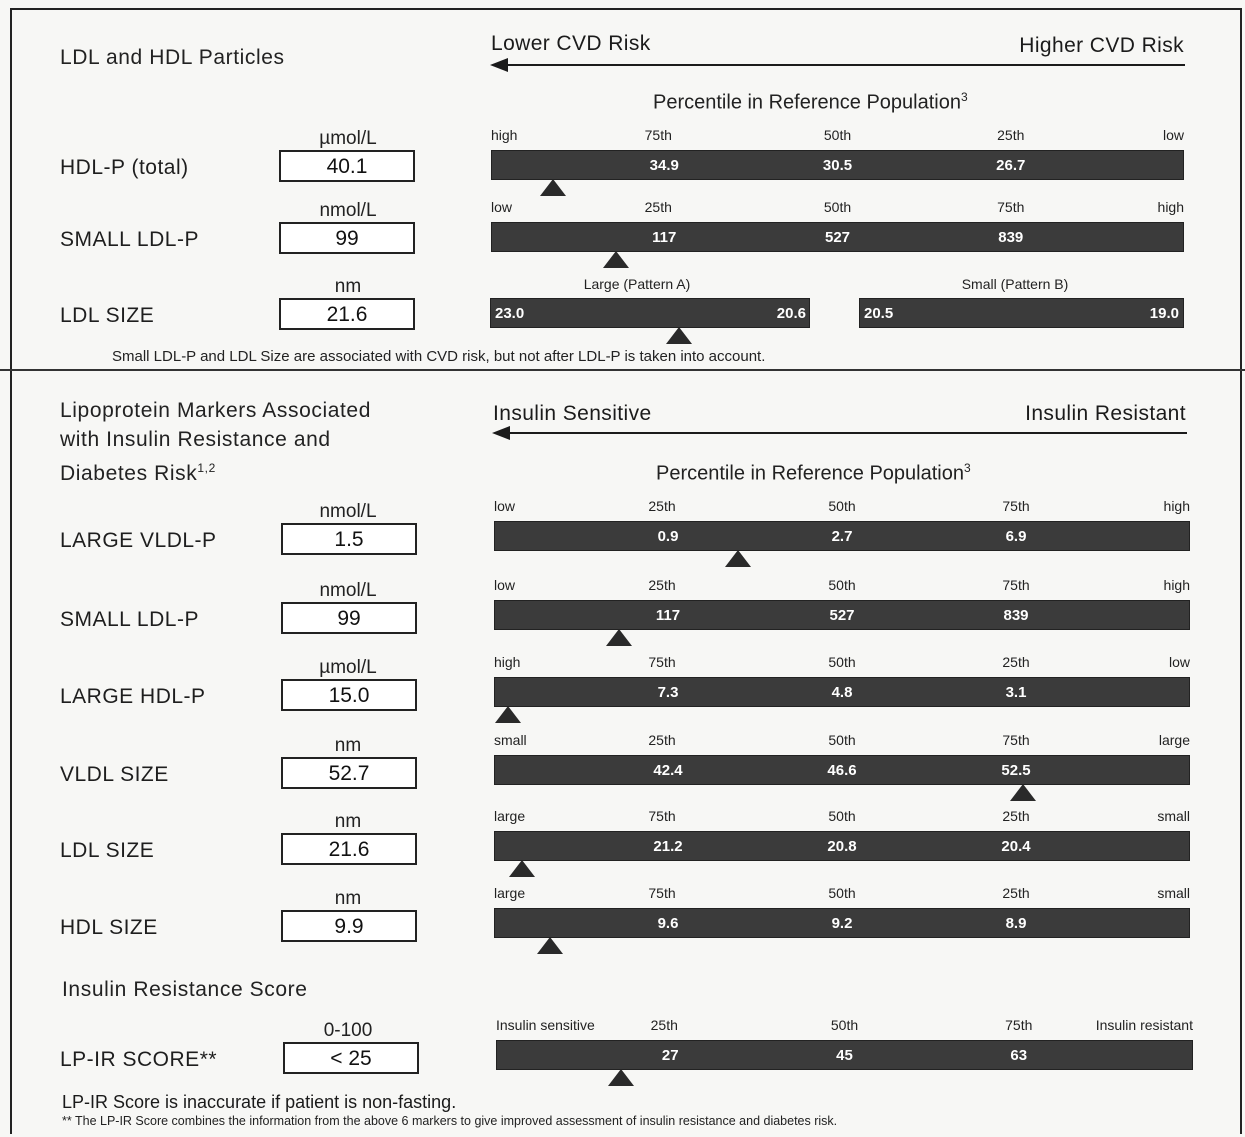  I want to click on bar-percentile-value: 839, so click(1011, 237).